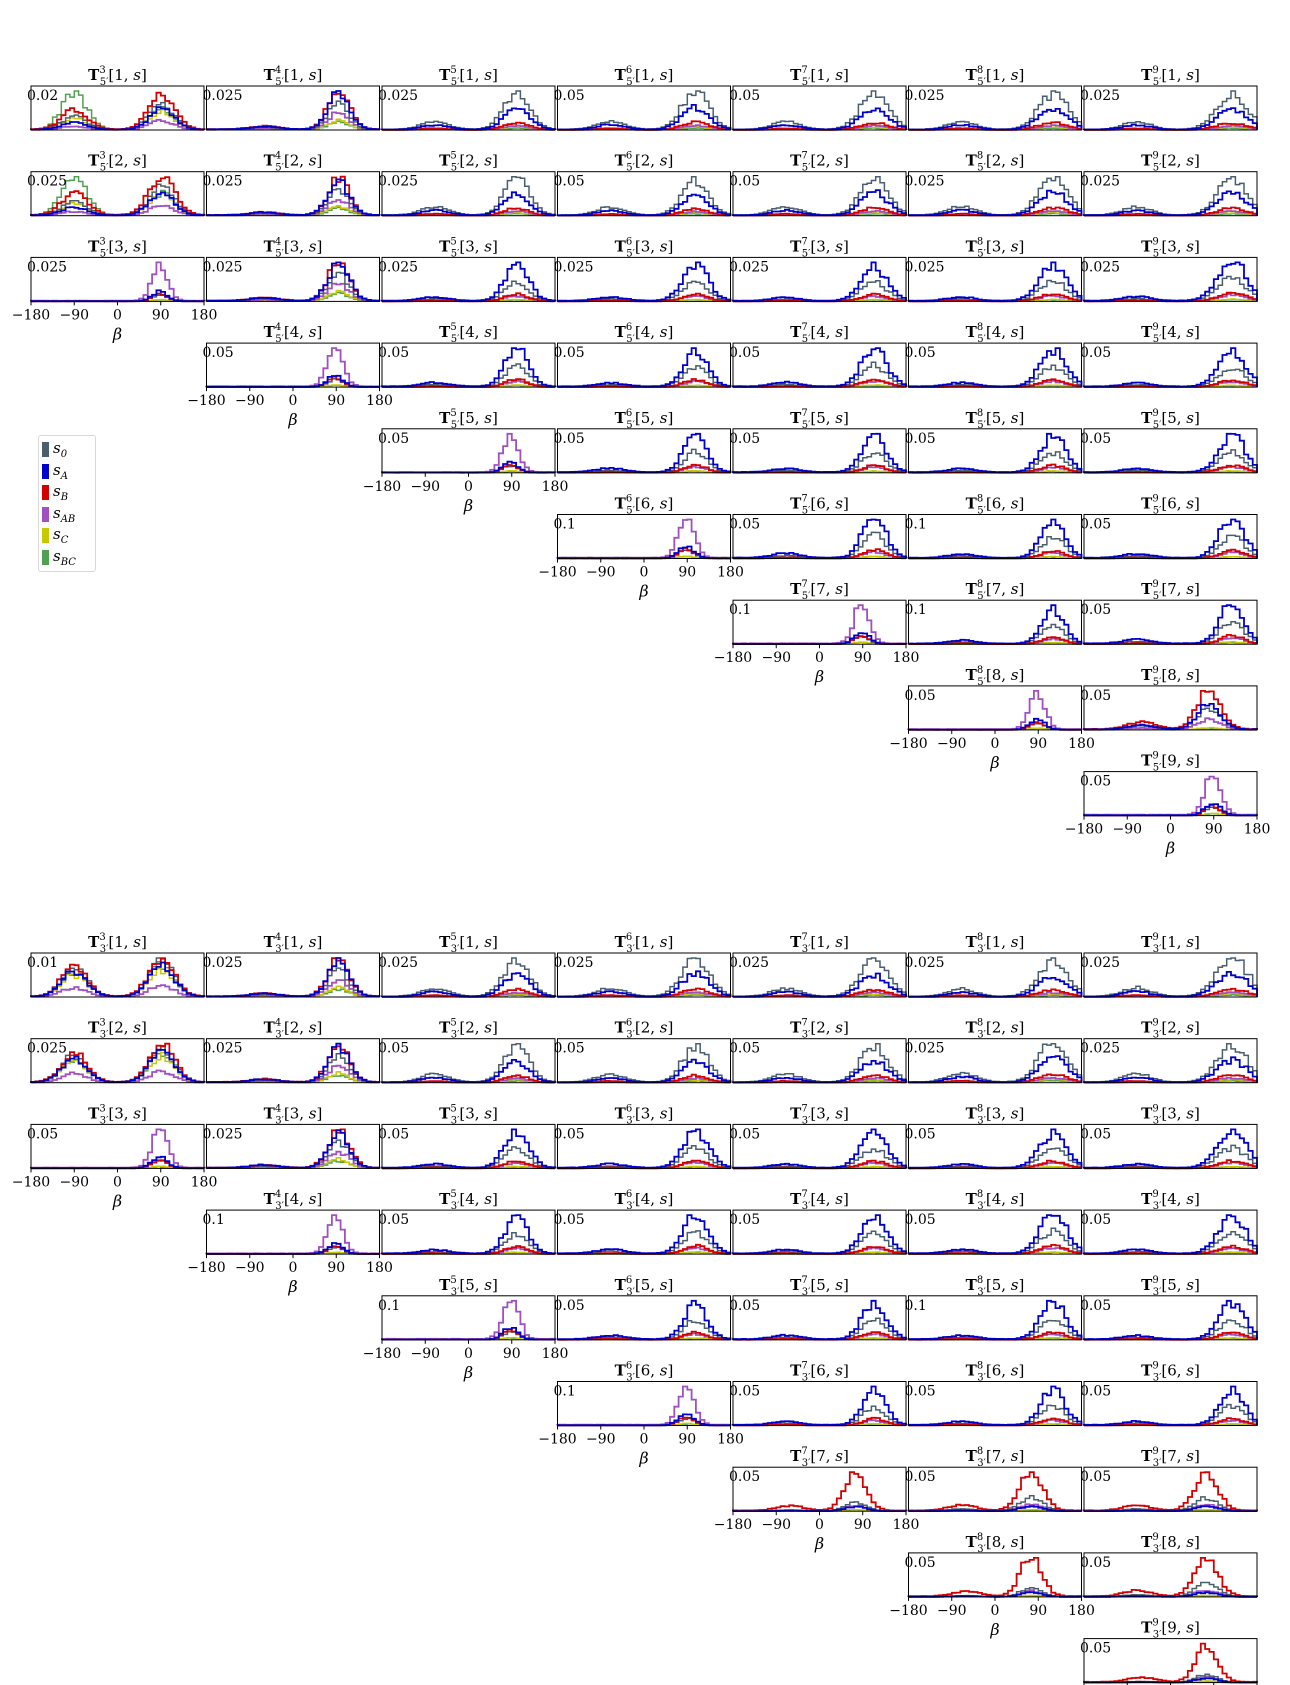 This screenshot has height=1685, width=1290. What do you see at coordinates (468, 76) in the screenshot?
I see `subplot-title: T5 5′[1, s]` at bounding box center [468, 76].